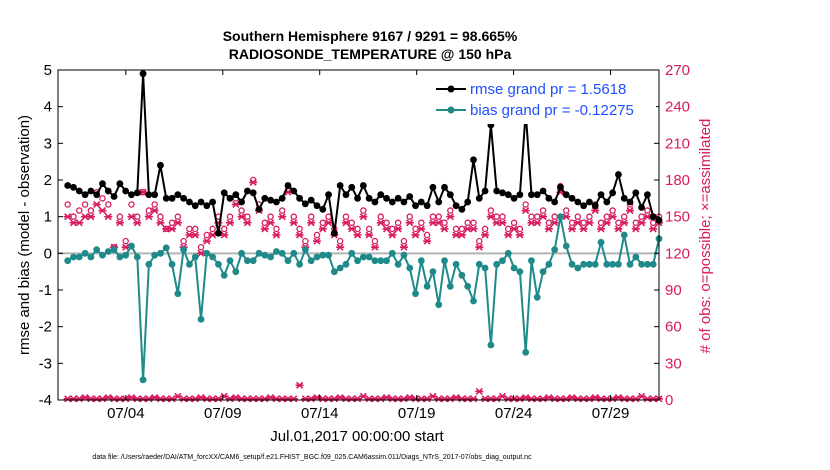 The height and width of the screenshot is (470, 830). I want to click on legend-bias-label: bias grand pr = -0.12275, so click(552, 110).